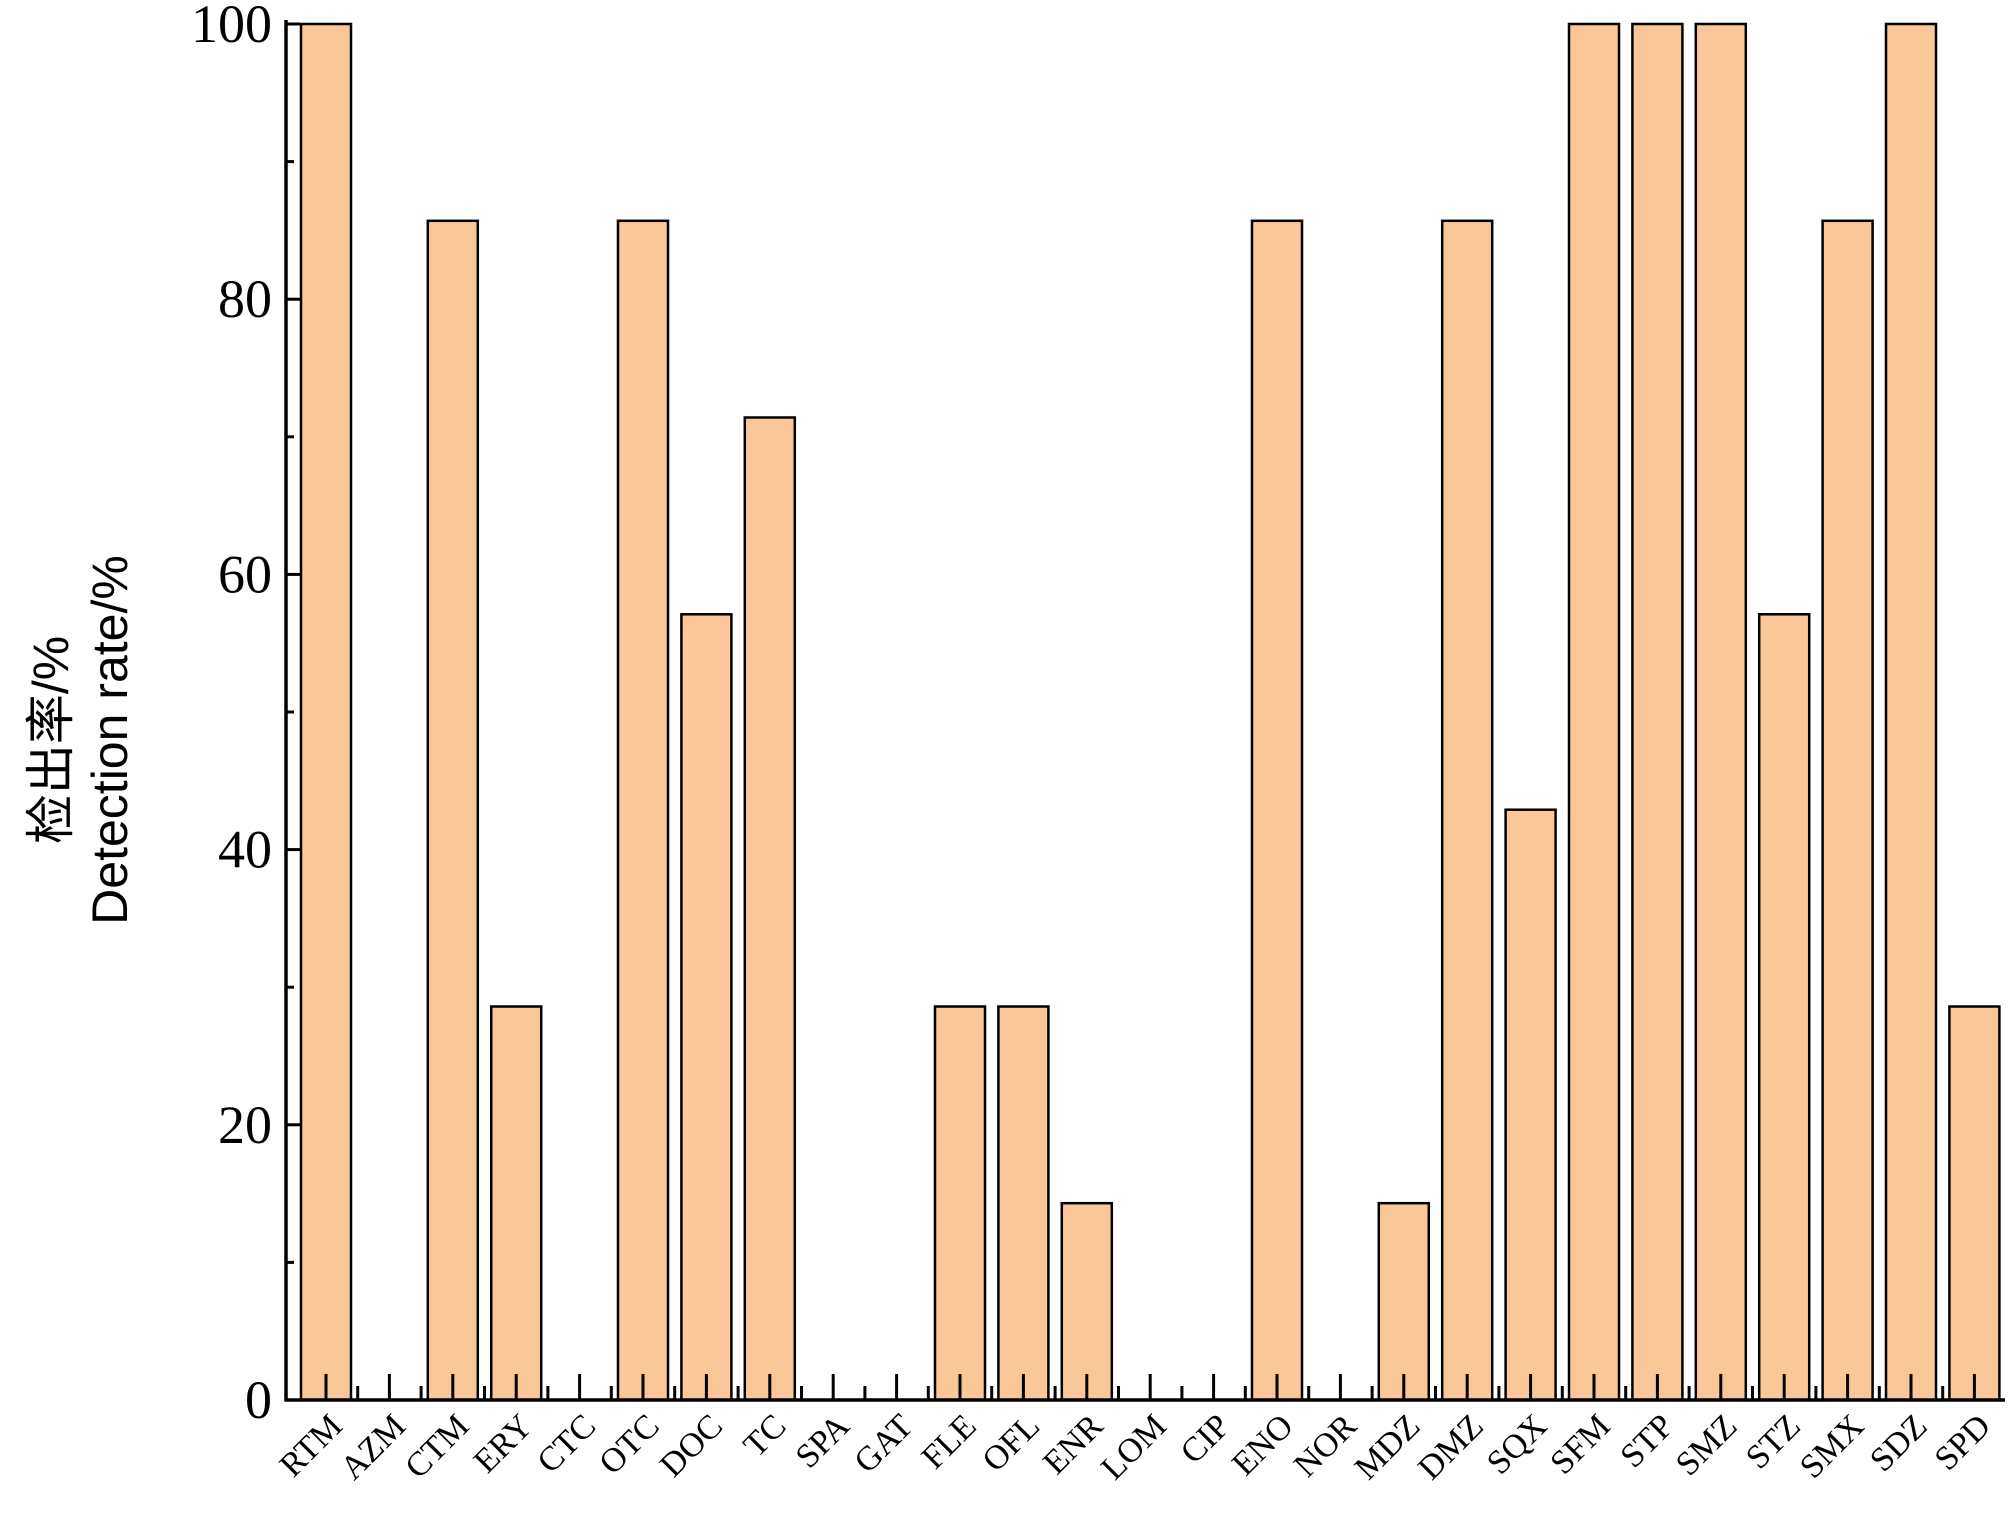 Image resolution: width=2013 pixels, height=1539 pixels. What do you see at coordinates (245, 1125) in the screenshot?
I see `y-tick-label: 20` at bounding box center [245, 1125].